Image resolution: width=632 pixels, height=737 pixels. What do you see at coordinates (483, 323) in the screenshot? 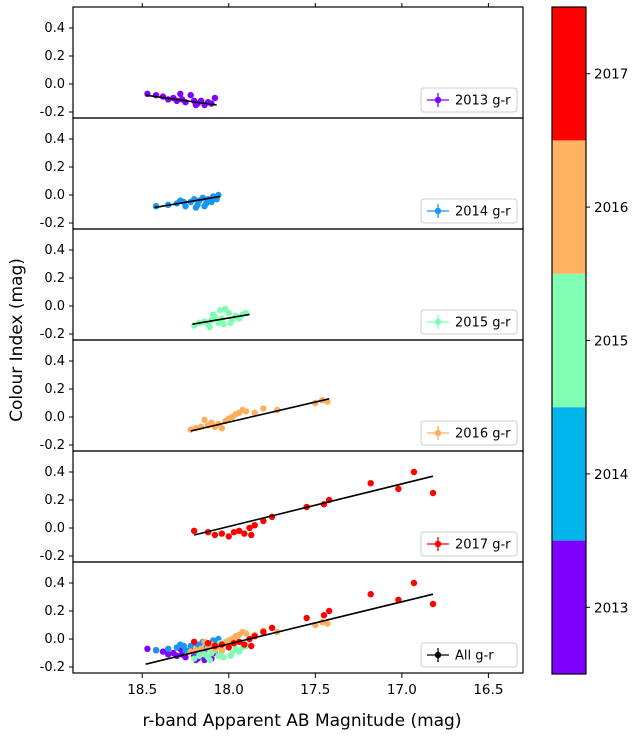
I see `legend-label: 2015 g-r` at bounding box center [483, 323].